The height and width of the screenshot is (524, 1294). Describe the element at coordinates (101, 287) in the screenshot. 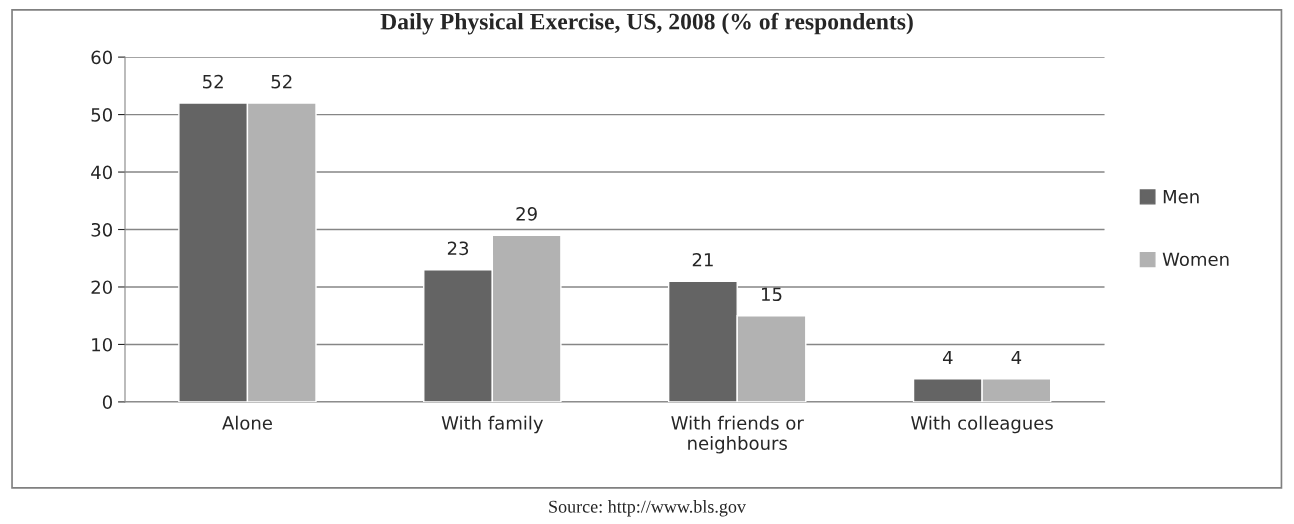

I see `y-tick-label: 20` at that location.